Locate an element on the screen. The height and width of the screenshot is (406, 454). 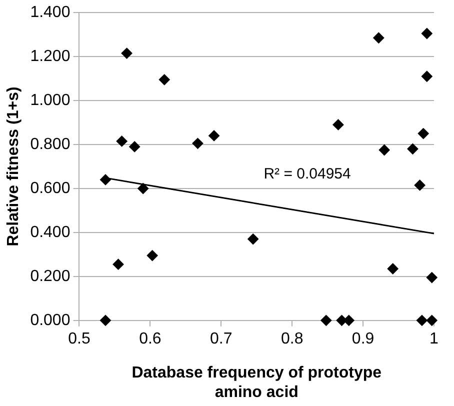
x-tick-label: 1 is located at coordinates (434, 339).